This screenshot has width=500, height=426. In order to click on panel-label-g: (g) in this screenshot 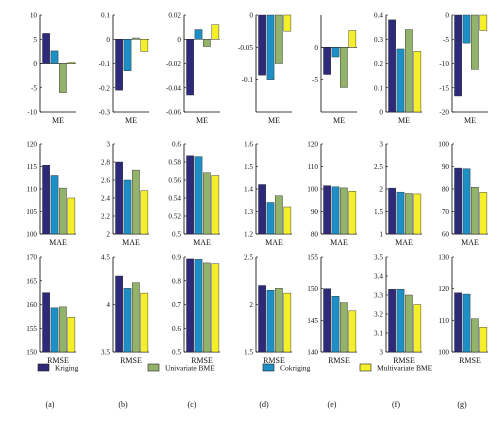, I will do `click(462, 404)`.